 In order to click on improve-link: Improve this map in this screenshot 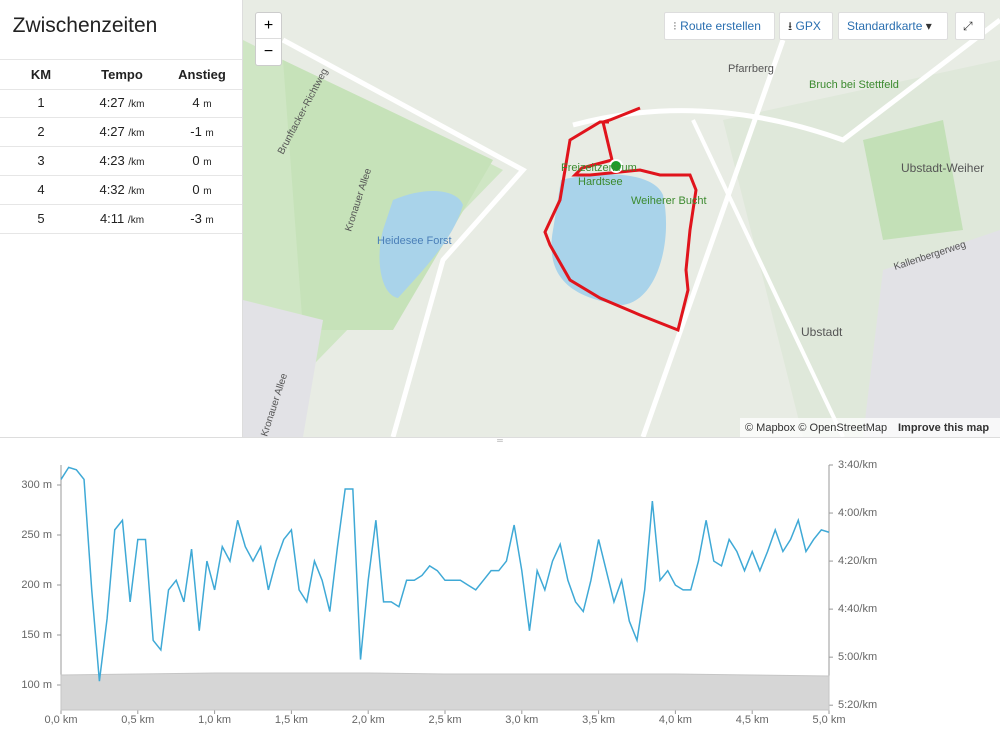, I will do `click(943, 428)`.